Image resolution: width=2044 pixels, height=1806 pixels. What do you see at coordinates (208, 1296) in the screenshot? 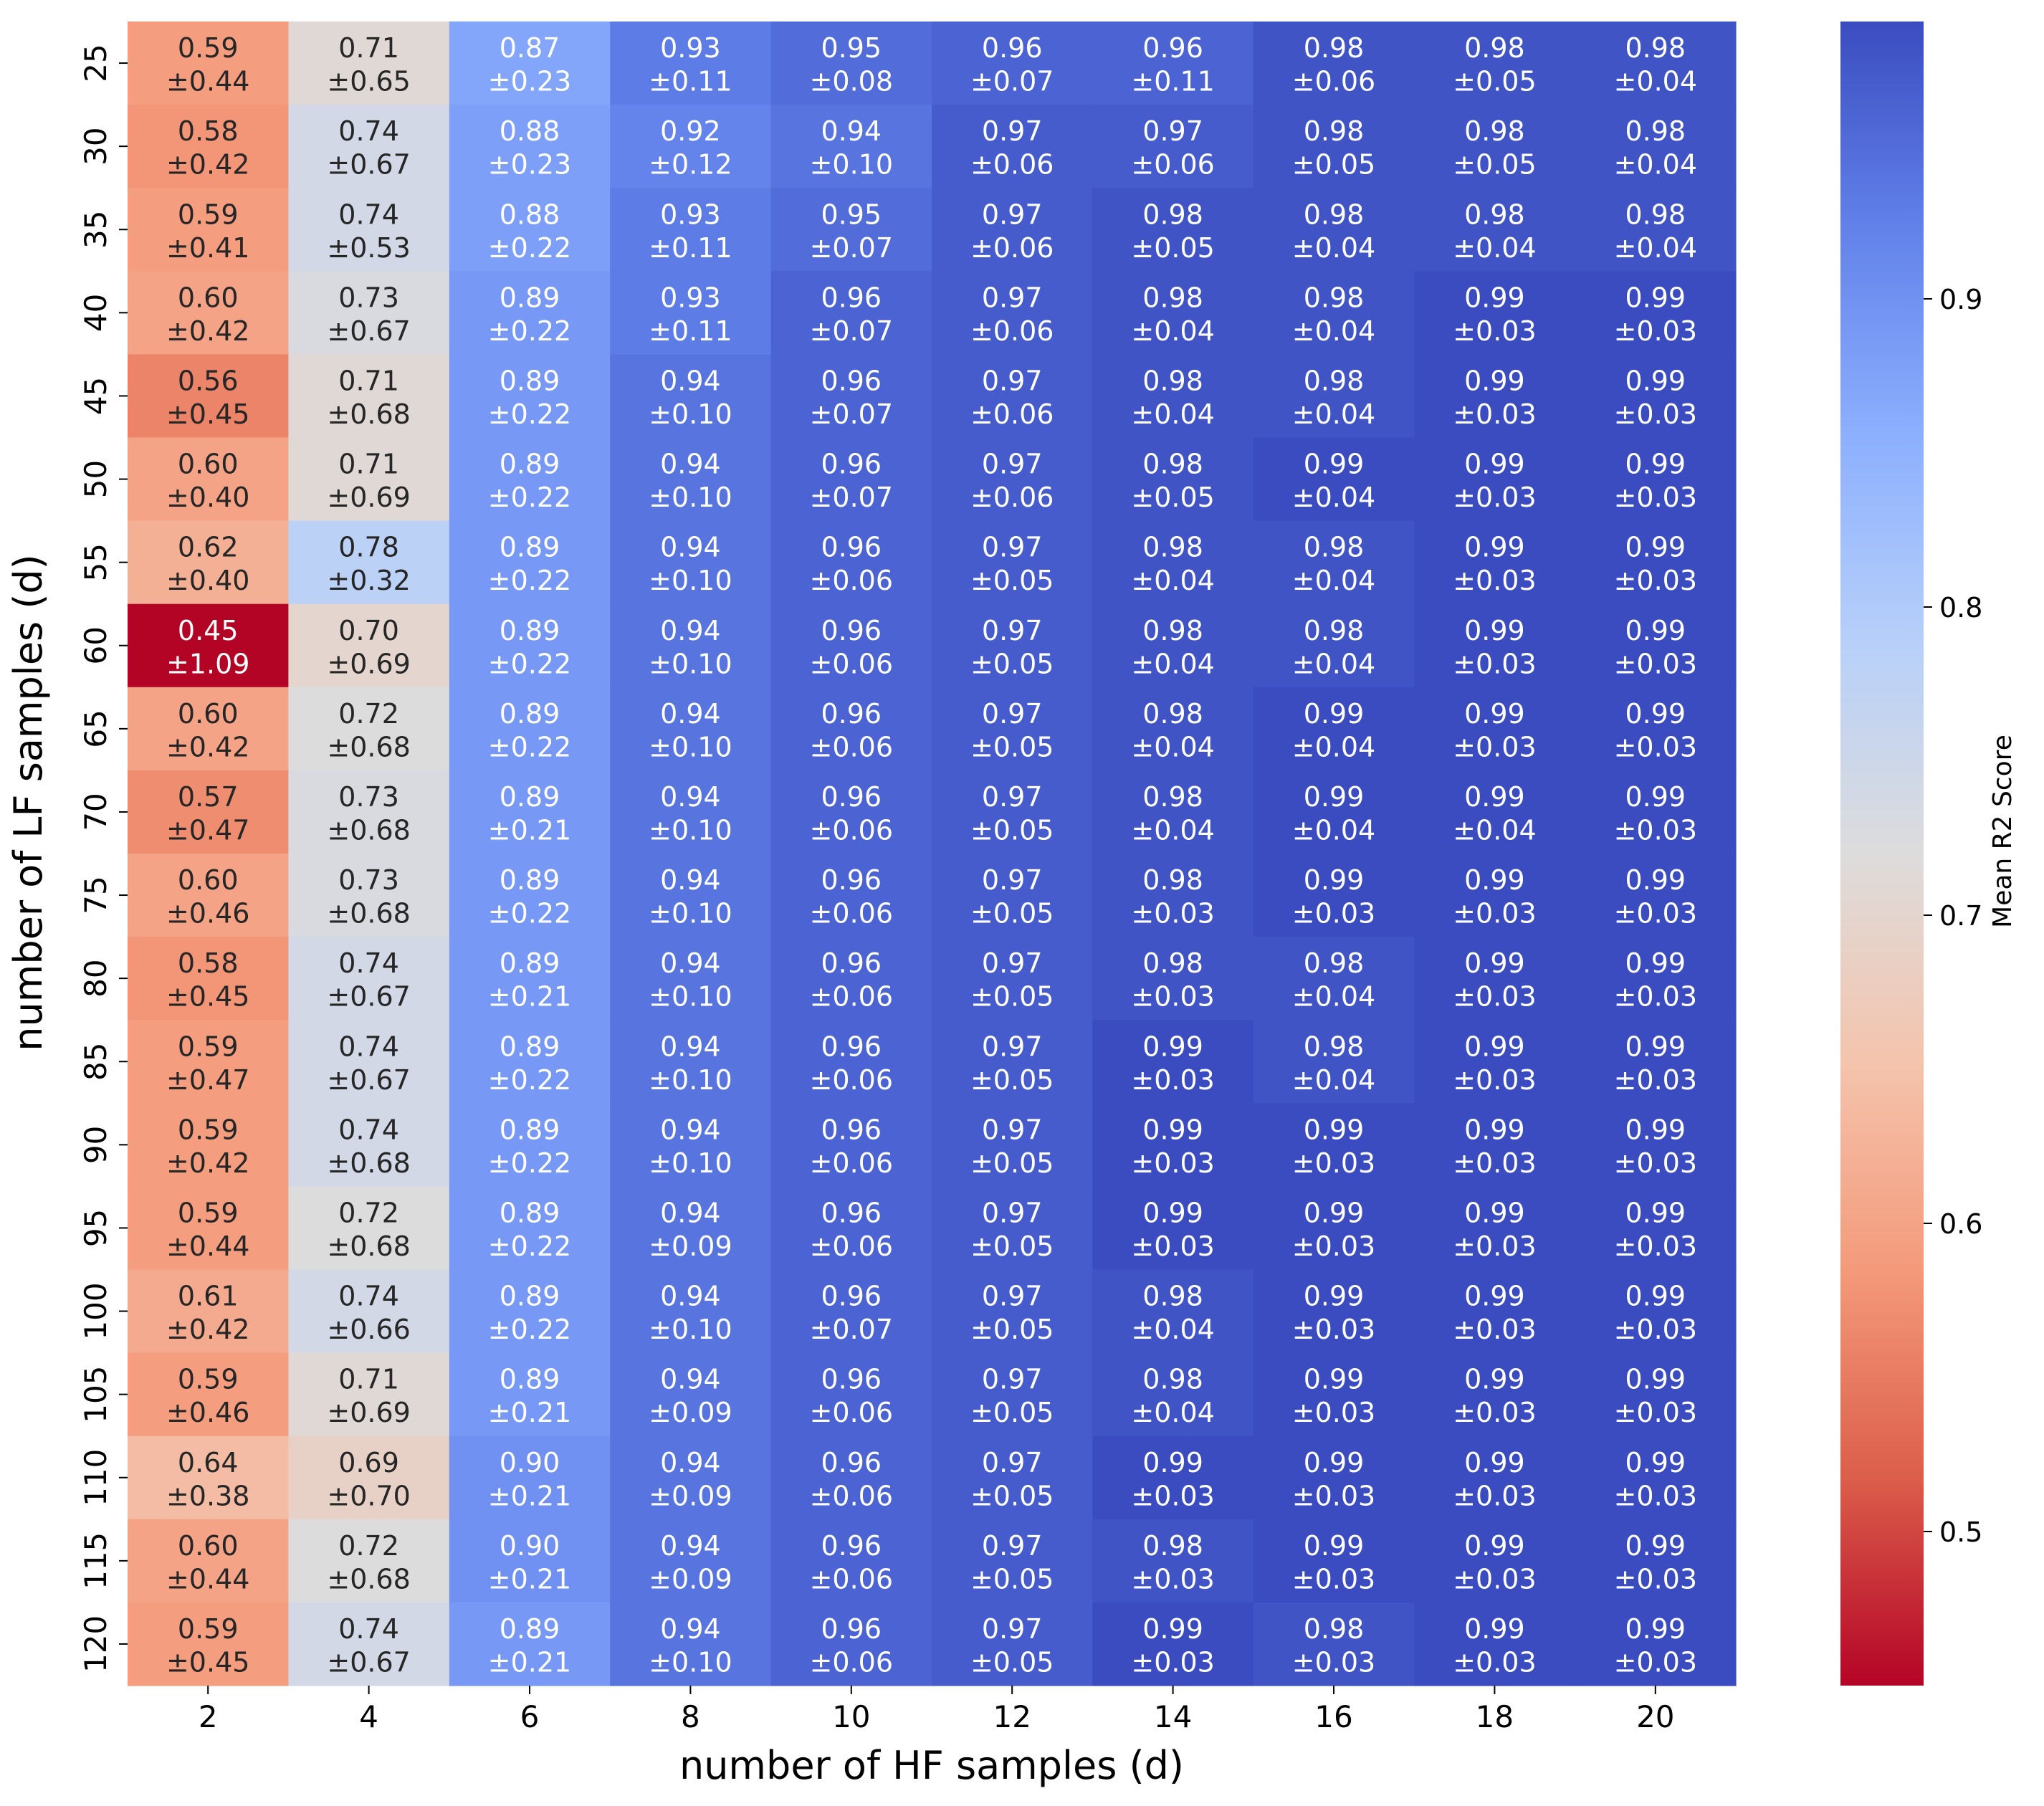
I see `cell-value-label: 0.61` at bounding box center [208, 1296].